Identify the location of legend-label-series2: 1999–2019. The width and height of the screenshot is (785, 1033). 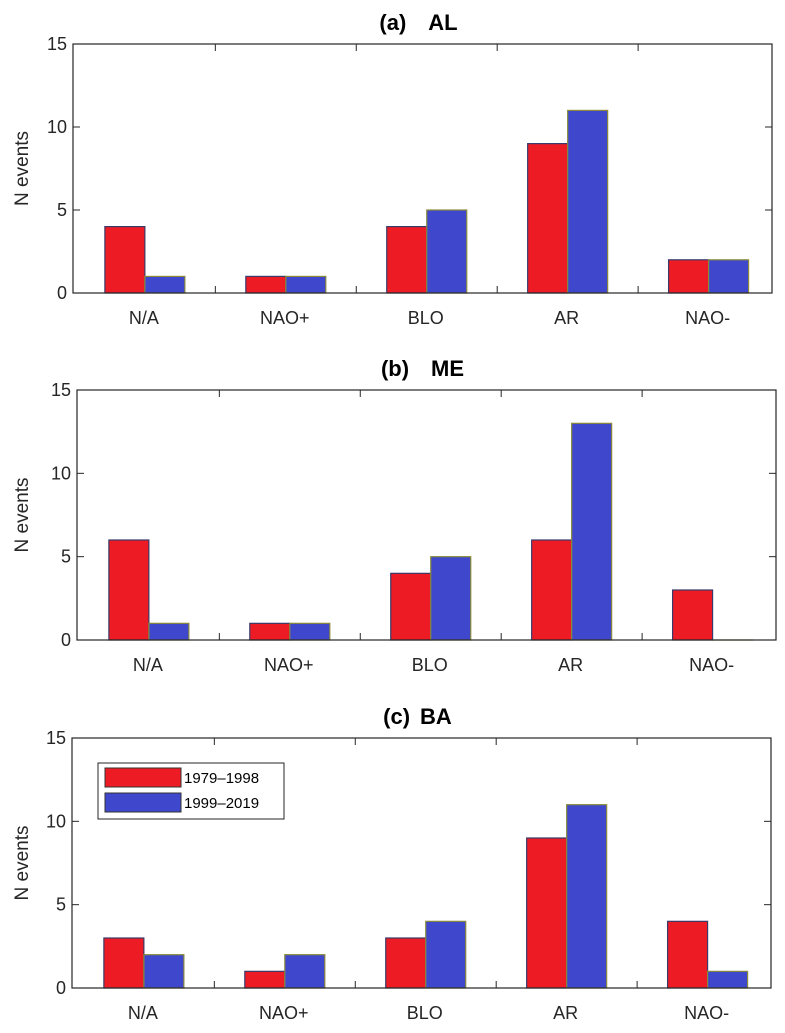
(221, 803).